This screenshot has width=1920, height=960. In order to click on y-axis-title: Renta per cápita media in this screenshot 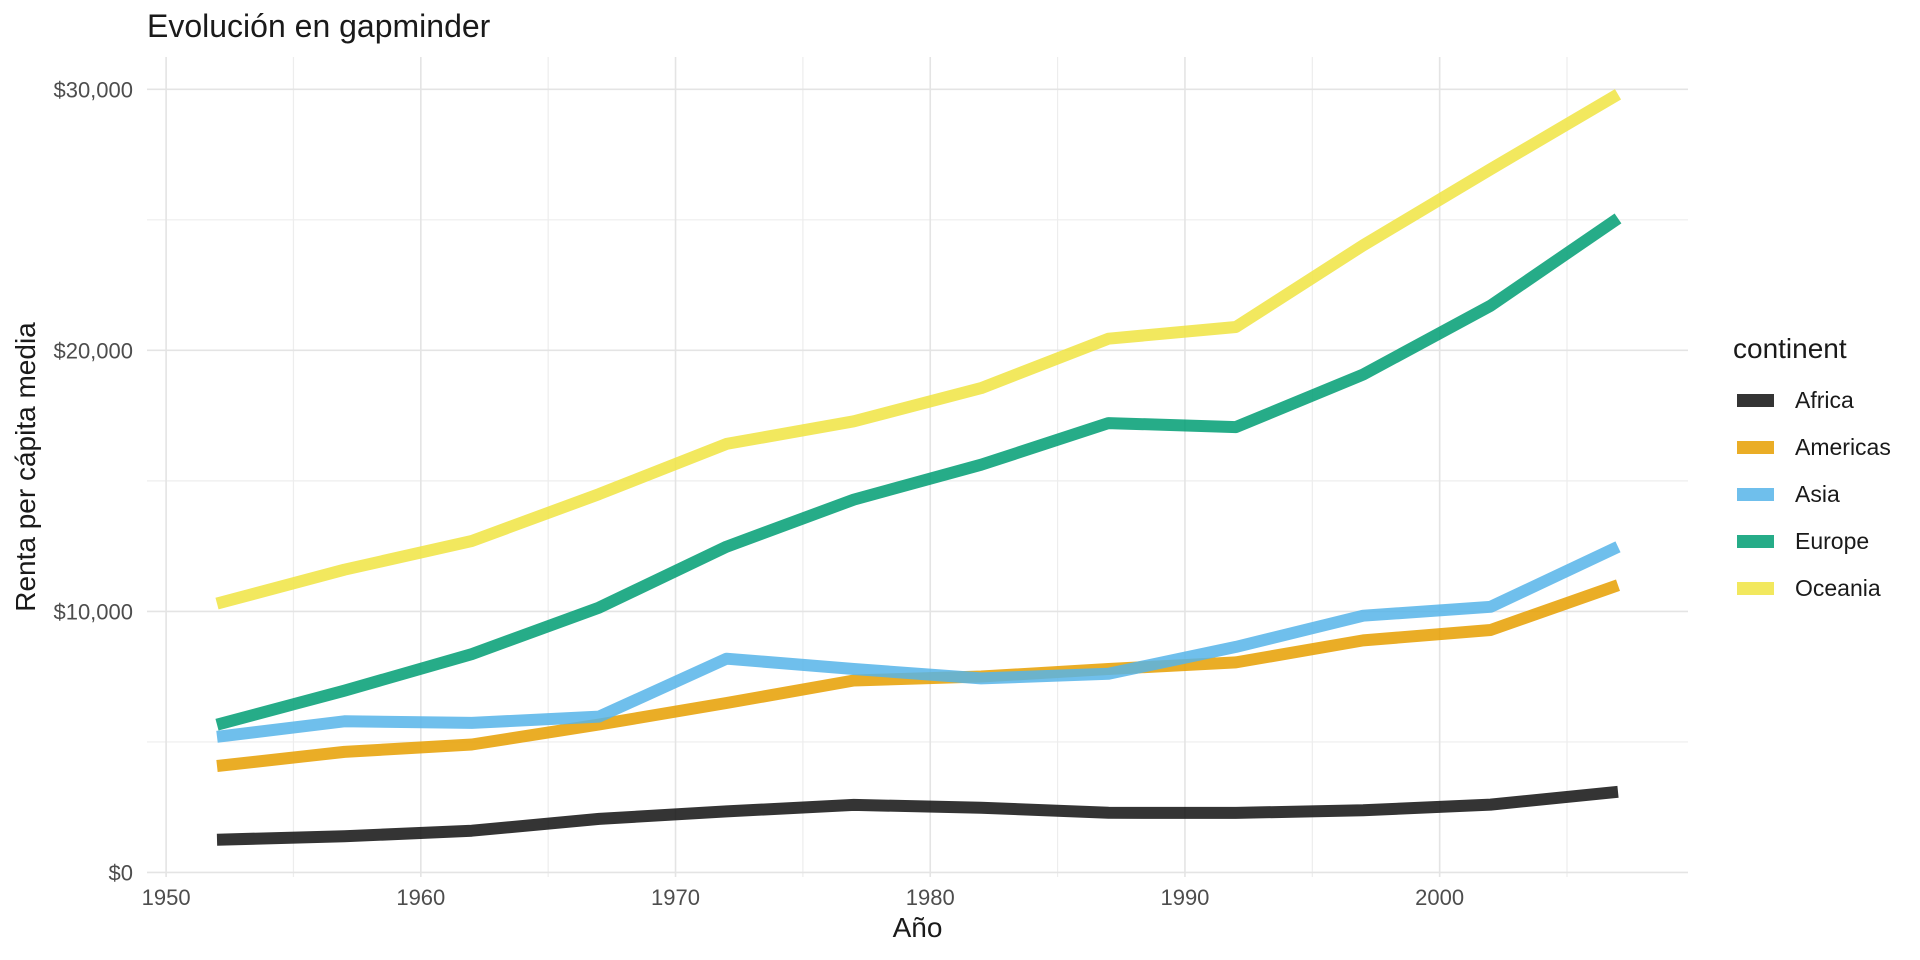, I will do `click(25, 467)`.